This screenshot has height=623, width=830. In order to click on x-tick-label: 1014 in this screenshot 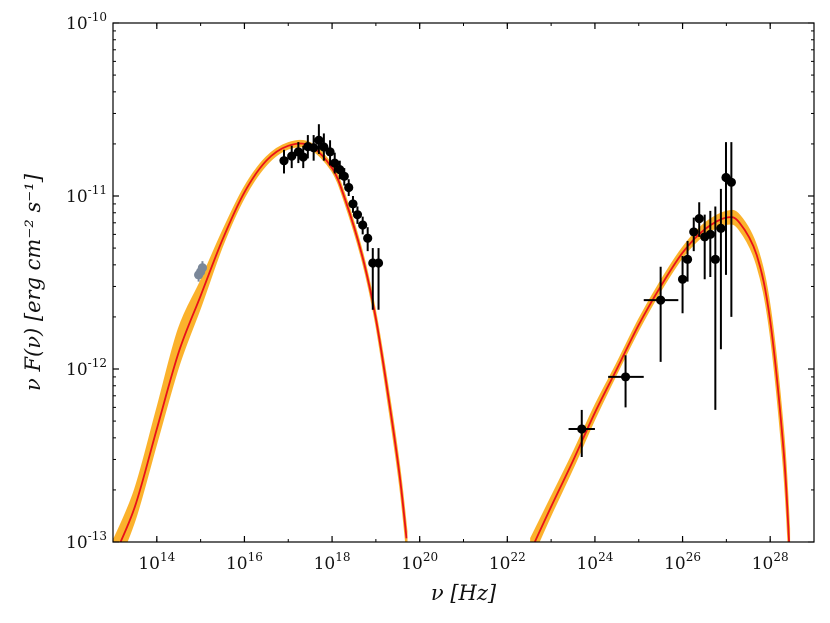, I will do `click(156, 562)`.